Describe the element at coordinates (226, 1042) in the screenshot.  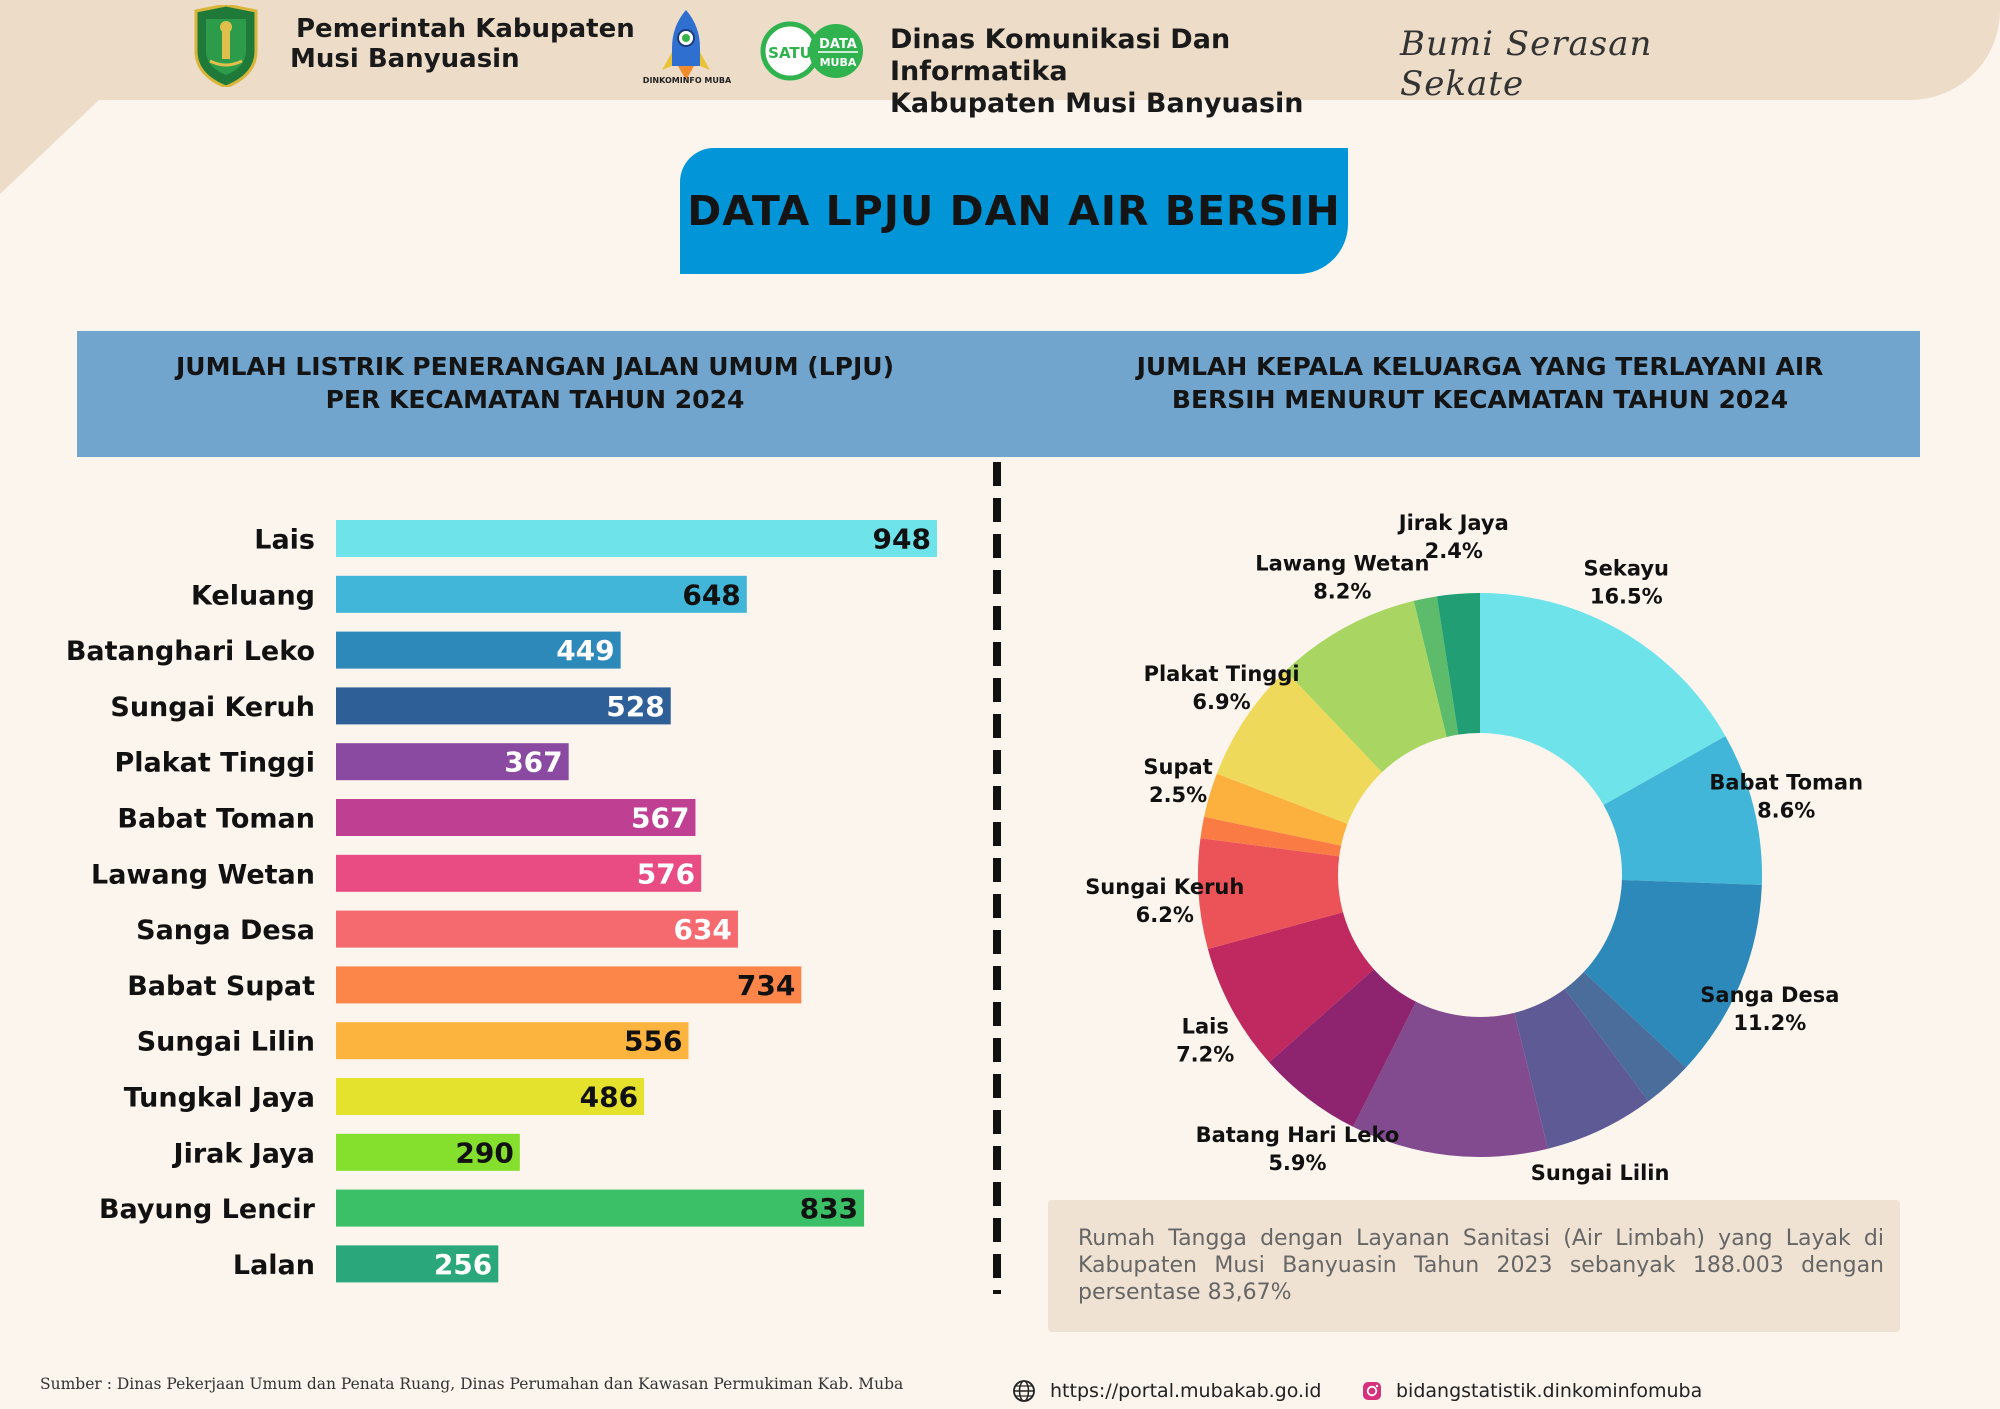
I see `bar-category-label: Sungai Lilin` at that location.